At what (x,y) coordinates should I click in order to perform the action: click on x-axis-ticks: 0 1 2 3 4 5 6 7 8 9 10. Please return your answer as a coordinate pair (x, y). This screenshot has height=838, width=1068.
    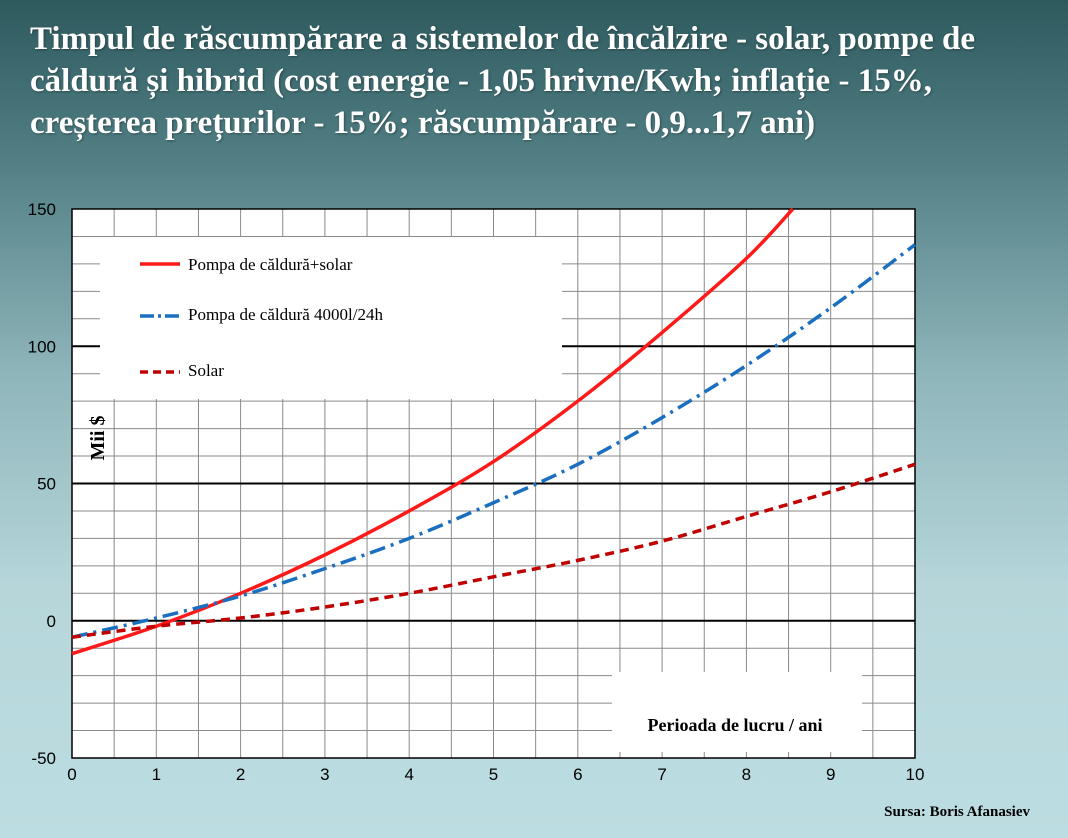
    Looking at the image, I should click on (495, 774).